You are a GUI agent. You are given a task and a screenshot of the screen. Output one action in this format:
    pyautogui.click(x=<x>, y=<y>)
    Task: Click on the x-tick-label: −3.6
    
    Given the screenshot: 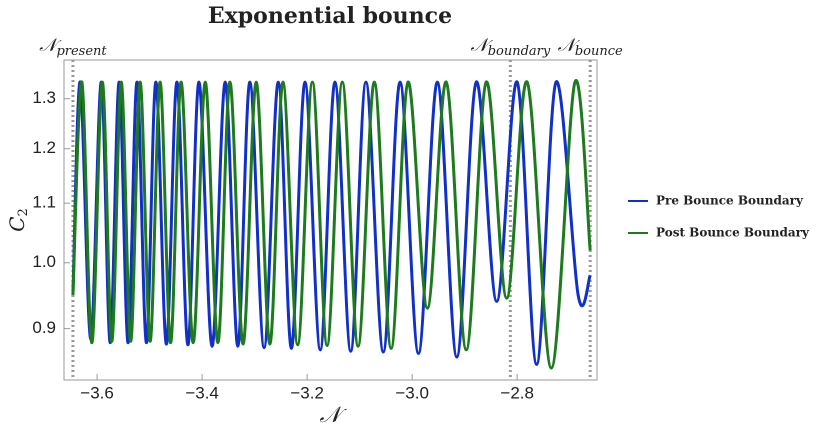 What is the action you would take?
    pyautogui.click(x=97, y=392)
    